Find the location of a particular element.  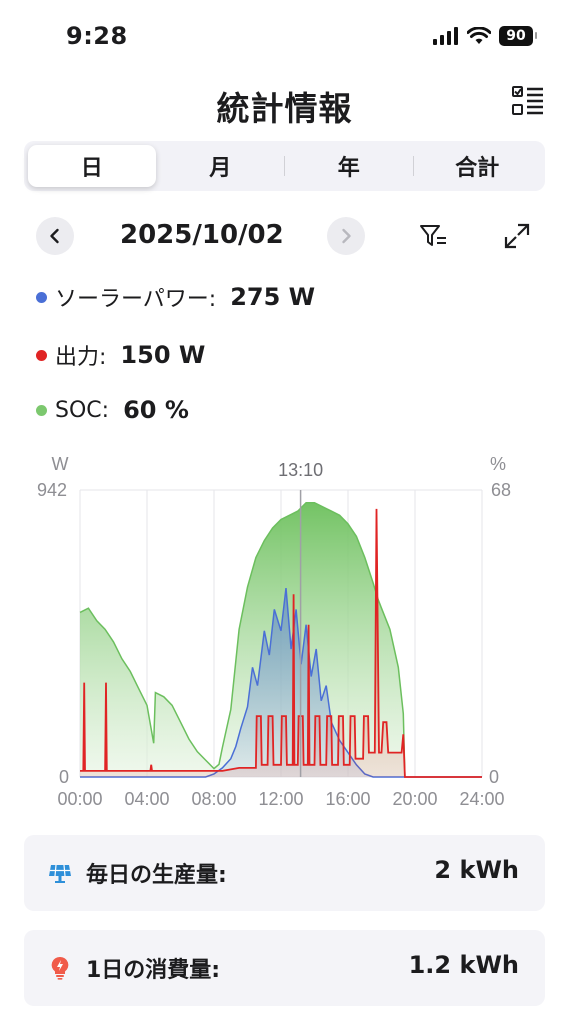

battery-indicator: 90 is located at coordinates (518, 36).